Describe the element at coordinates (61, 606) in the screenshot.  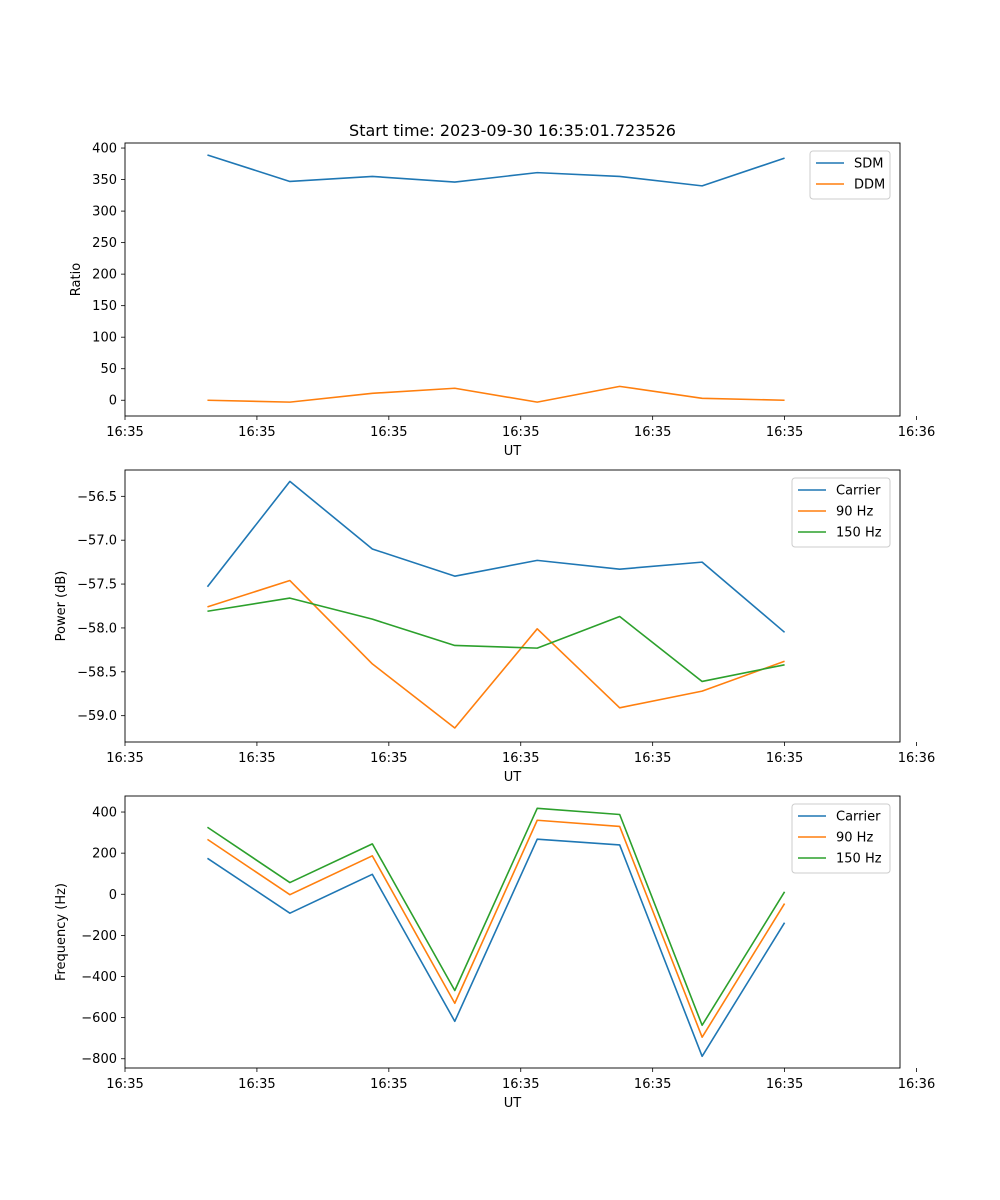
I see `y-axis-label: Power (dB)` at that location.